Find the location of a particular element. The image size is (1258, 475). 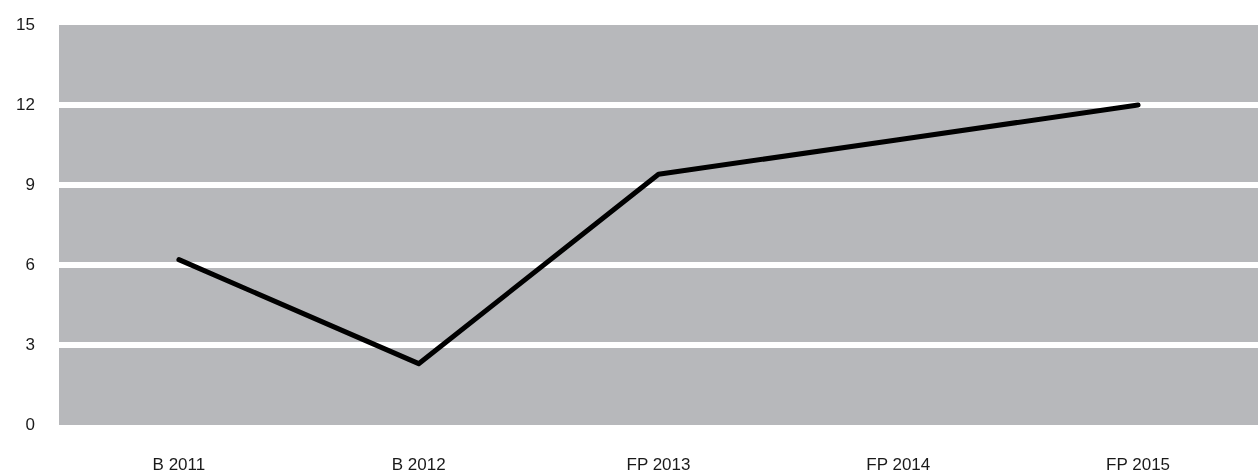

x-tick-label: B 2012 is located at coordinates (418, 464).